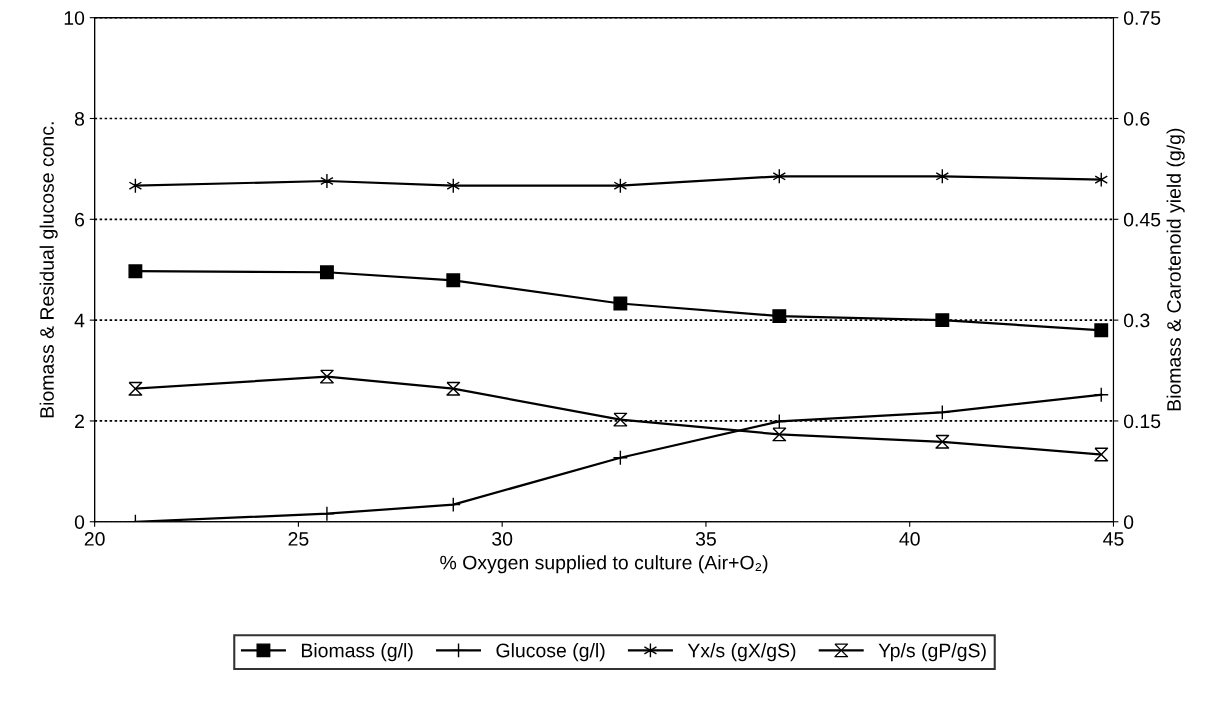 The height and width of the screenshot is (707, 1229). I want to click on y-tick-label: 6, so click(80, 219).